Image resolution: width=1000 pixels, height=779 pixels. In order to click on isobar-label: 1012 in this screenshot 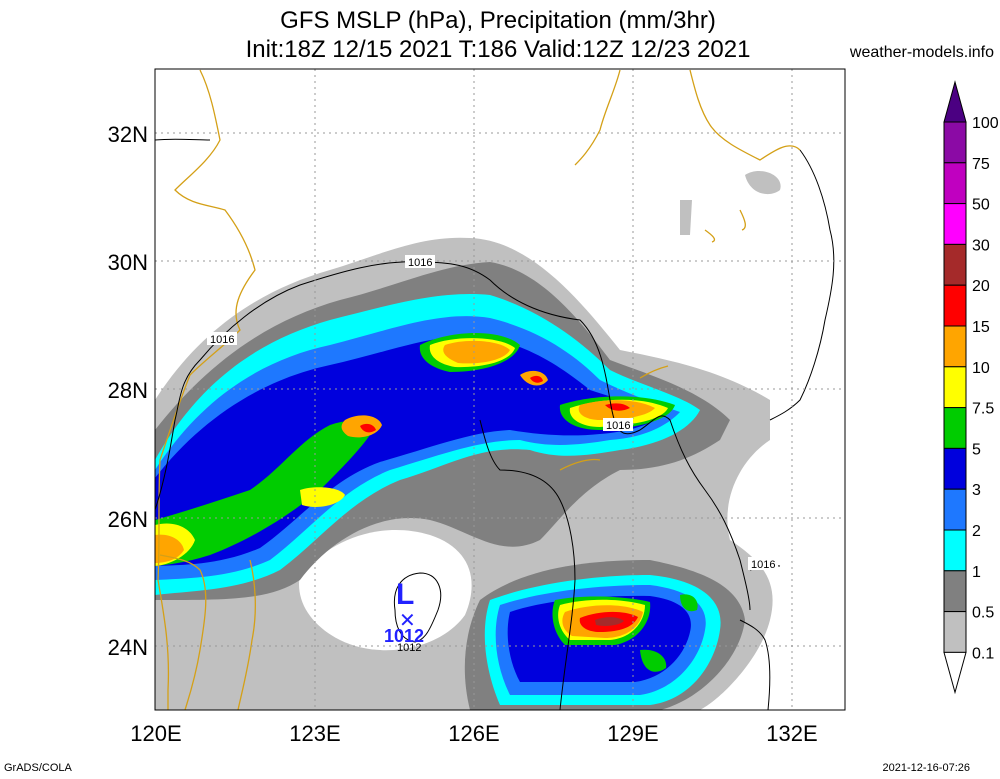, I will do `click(409, 648)`.